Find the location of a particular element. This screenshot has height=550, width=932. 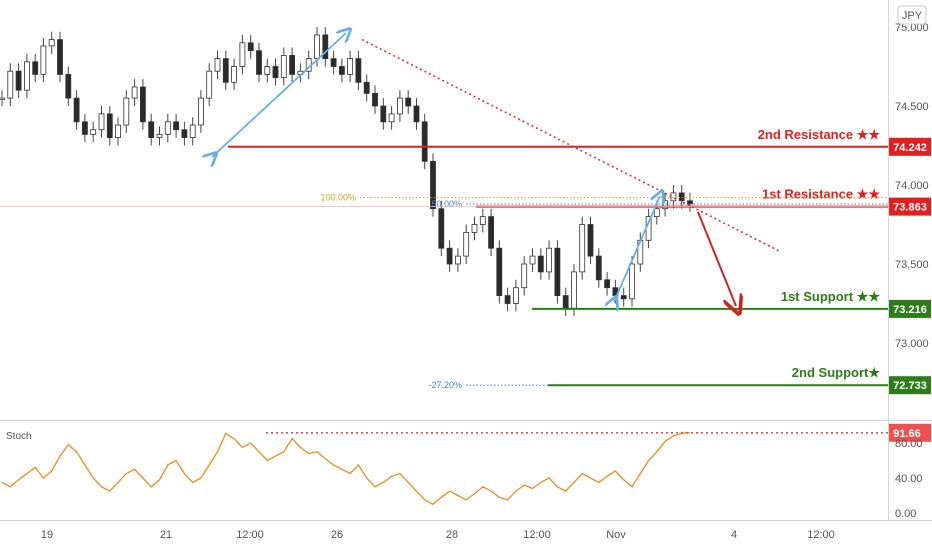

level-label: 2nd Support★ is located at coordinates (836, 372).